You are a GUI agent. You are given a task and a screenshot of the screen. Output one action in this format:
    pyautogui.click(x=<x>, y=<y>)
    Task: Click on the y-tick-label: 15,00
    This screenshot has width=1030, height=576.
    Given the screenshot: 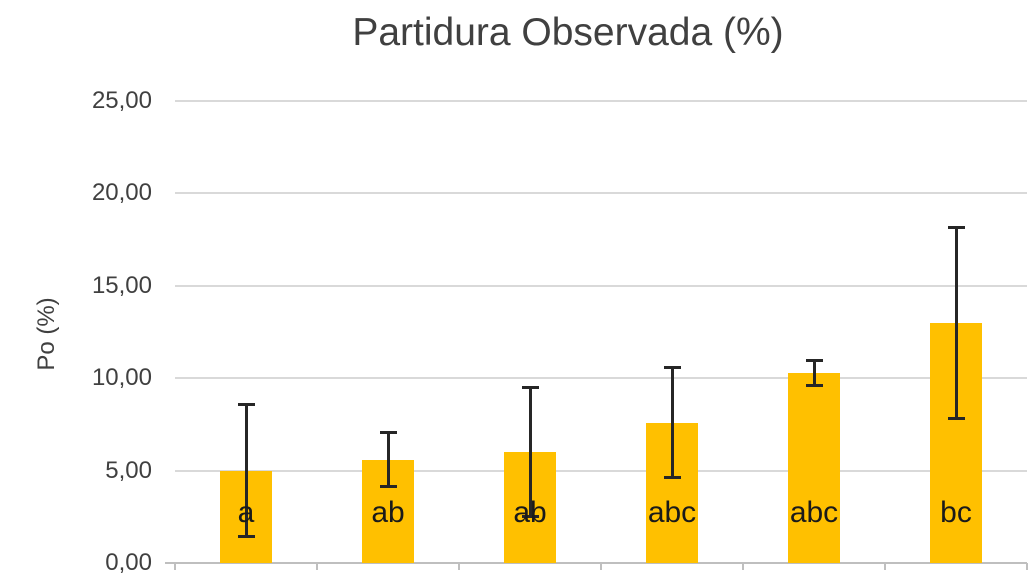 What is the action you would take?
    pyautogui.click(x=121, y=285)
    